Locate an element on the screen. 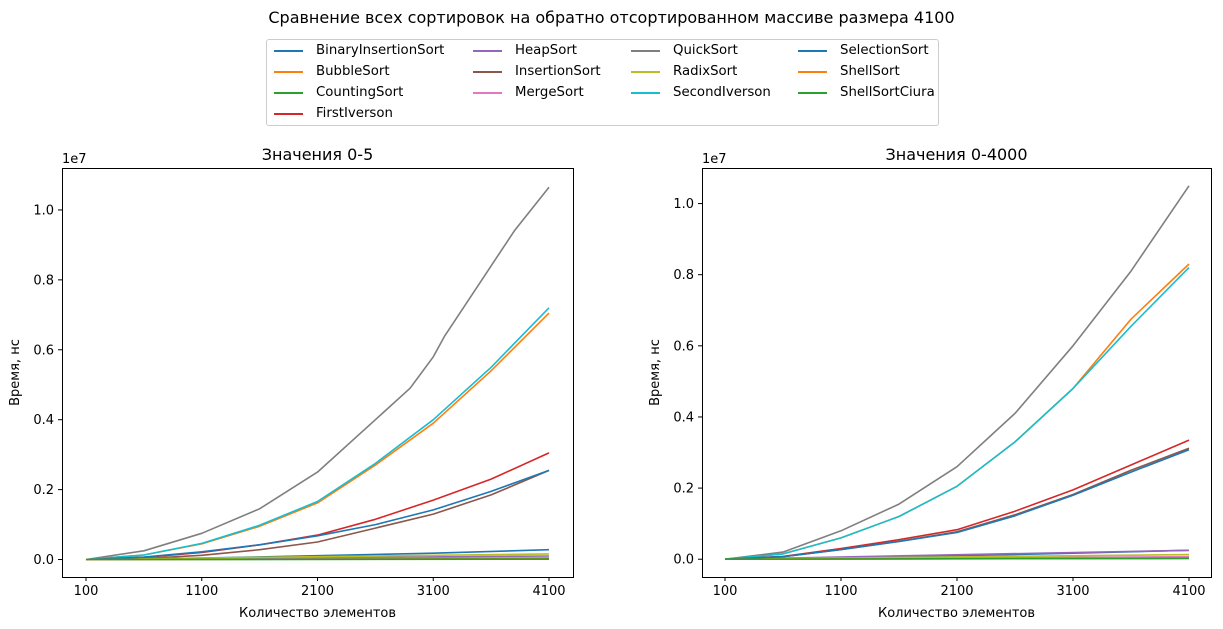 The height and width of the screenshot is (629, 1223). plot-title: Значения 0-5 is located at coordinates (318, 154).